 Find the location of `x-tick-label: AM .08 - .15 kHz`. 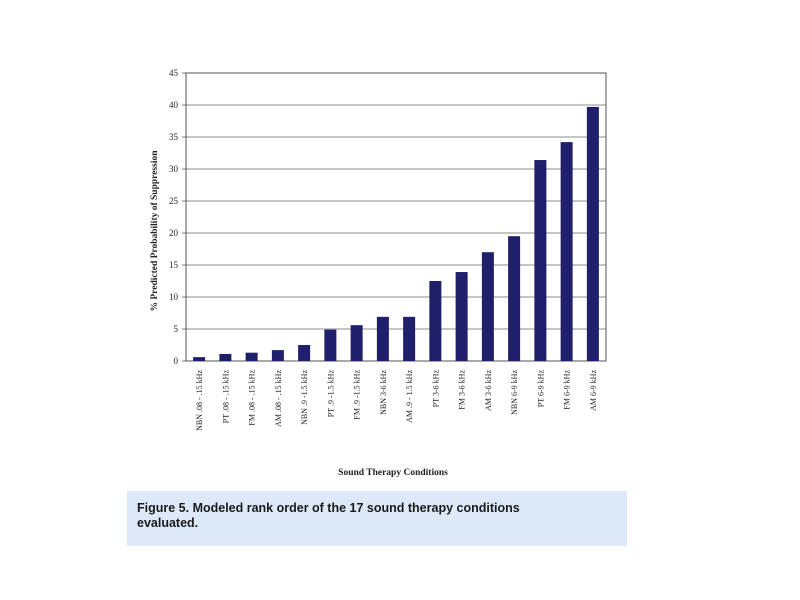

x-tick-label: AM .08 - .15 kHz is located at coordinates (278, 398).